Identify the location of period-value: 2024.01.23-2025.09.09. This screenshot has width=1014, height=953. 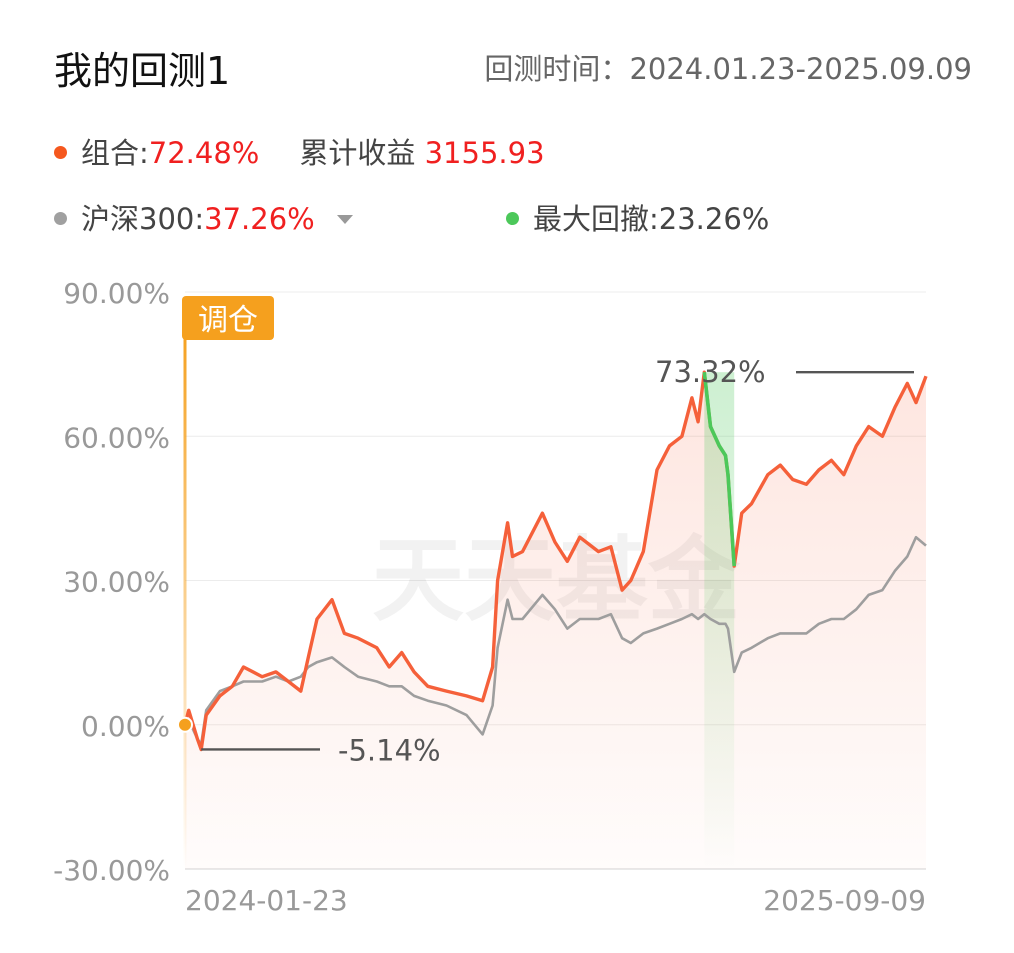
(800, 69).